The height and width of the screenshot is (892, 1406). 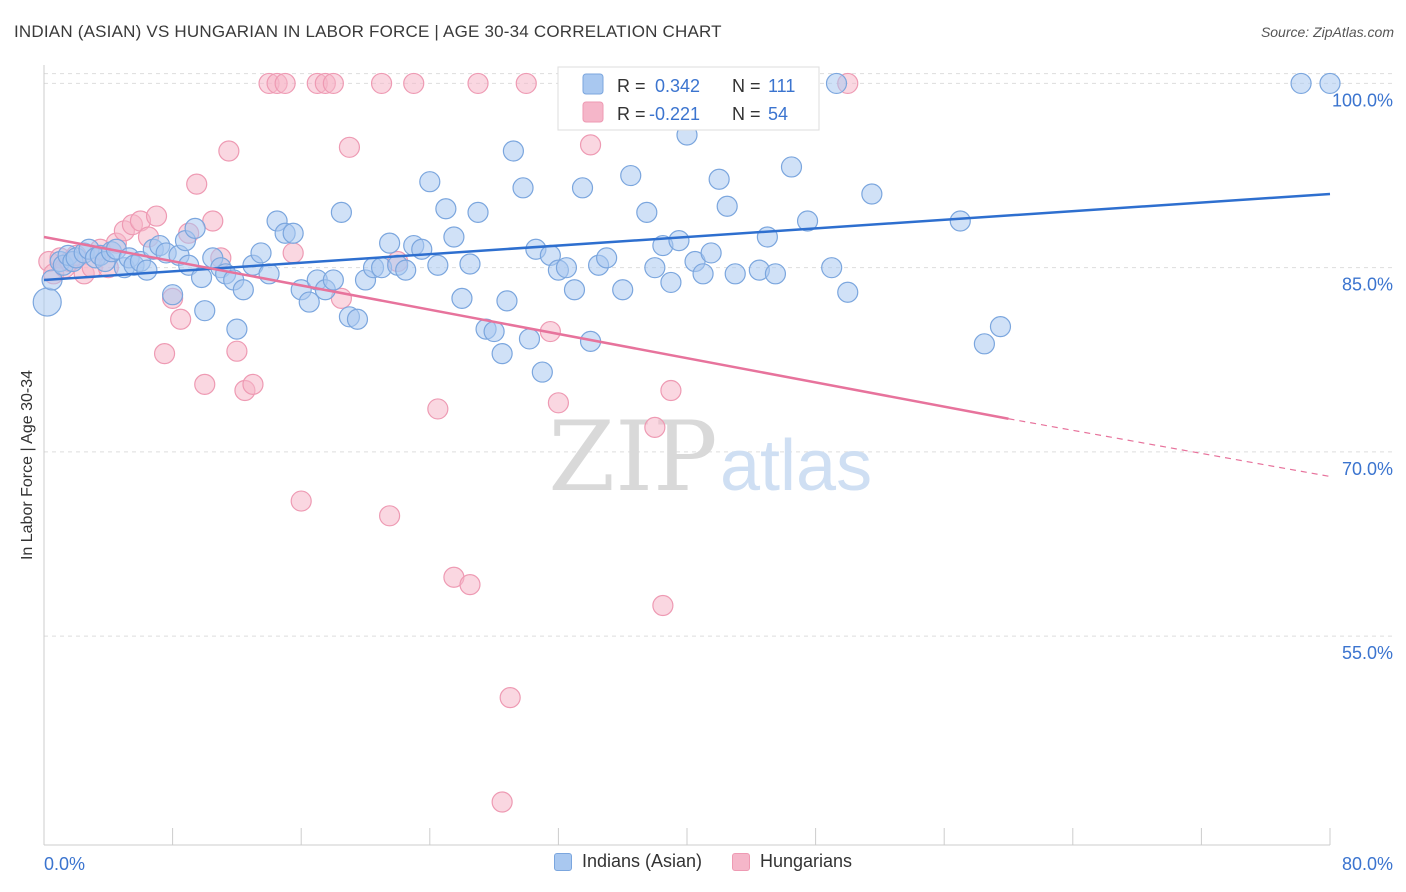 I want to click on x-tick-label-max: 80.0%, so click(x=1367, y=864).